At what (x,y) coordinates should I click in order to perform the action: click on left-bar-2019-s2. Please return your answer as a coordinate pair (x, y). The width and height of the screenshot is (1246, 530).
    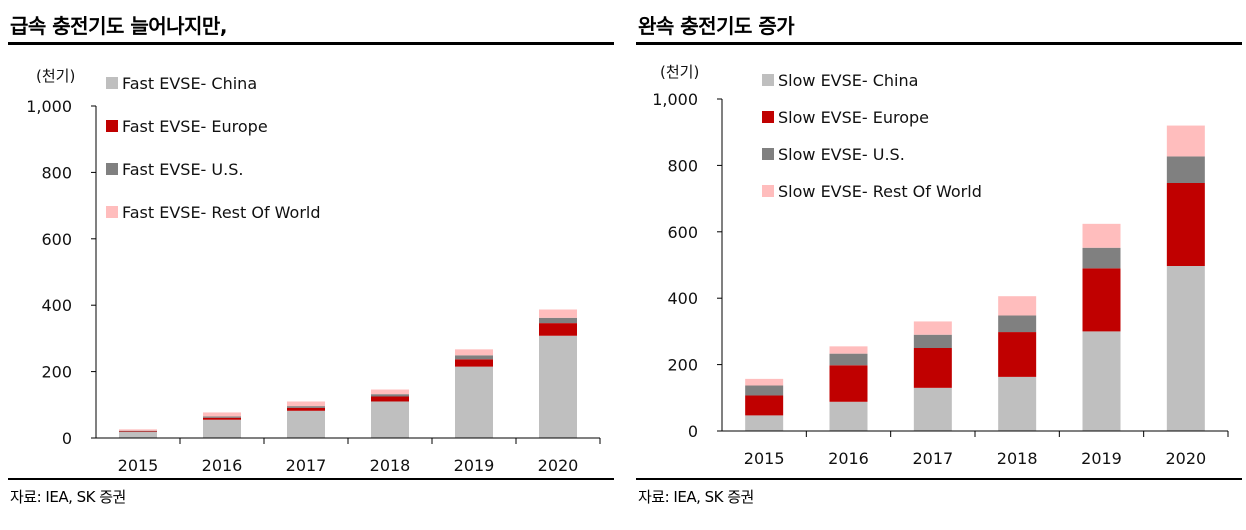
    Looking at the image, I should click on (474, 363).